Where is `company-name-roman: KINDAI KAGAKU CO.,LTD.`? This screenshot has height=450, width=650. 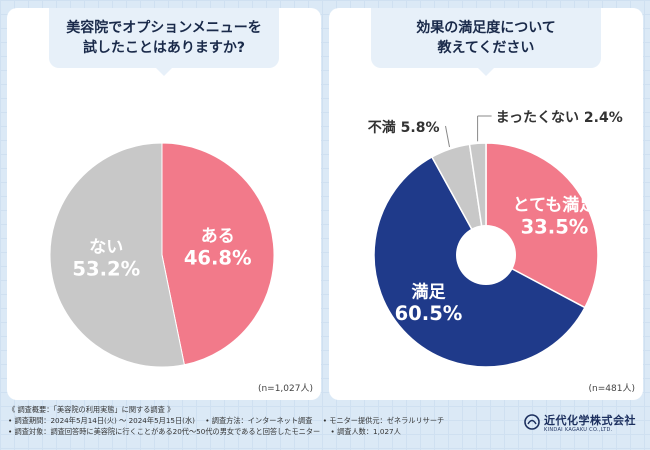 company-name-roman: KINDAI KAGAKU CO.,LTD. is located at coordinates (578, 430).